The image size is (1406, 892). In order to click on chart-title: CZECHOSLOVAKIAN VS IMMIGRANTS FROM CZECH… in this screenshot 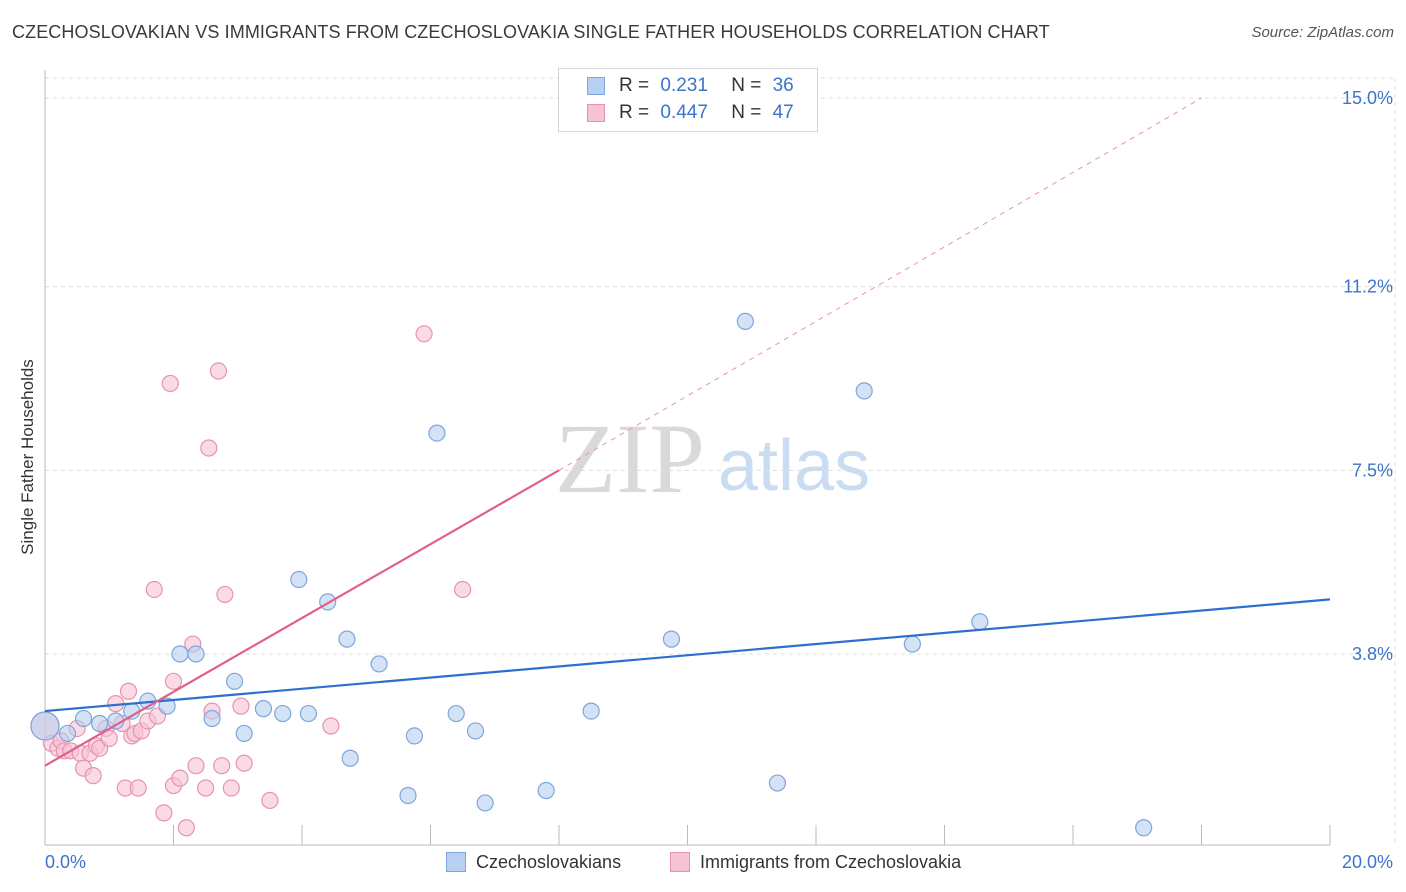, I will do `click(531, 32)`.